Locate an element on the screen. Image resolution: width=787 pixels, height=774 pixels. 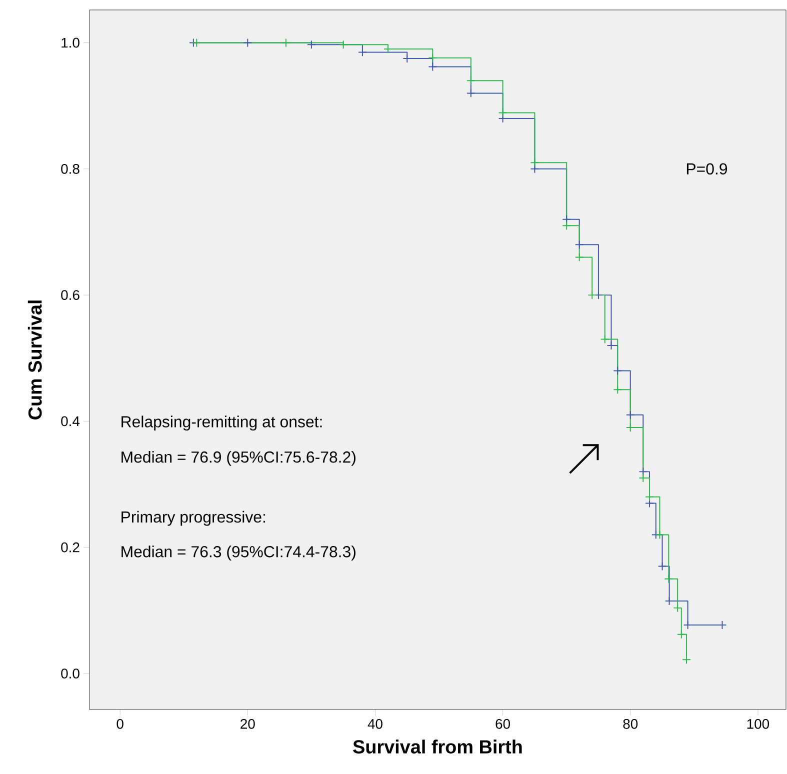
x-tick-label: 60 is located at coordinates (503, 723).